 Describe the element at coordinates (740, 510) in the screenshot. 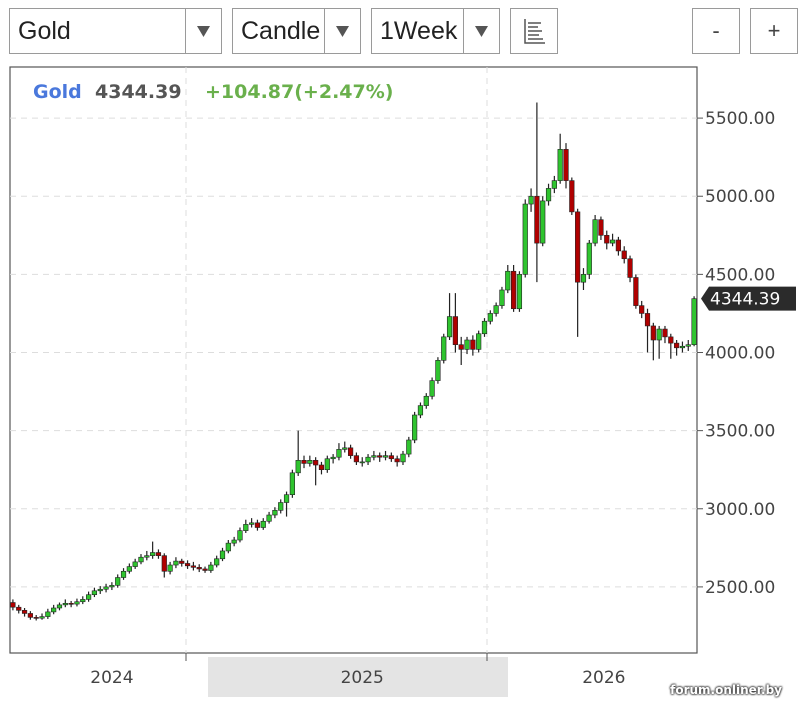

I see `y-tick-label: 3000.00` at that location.